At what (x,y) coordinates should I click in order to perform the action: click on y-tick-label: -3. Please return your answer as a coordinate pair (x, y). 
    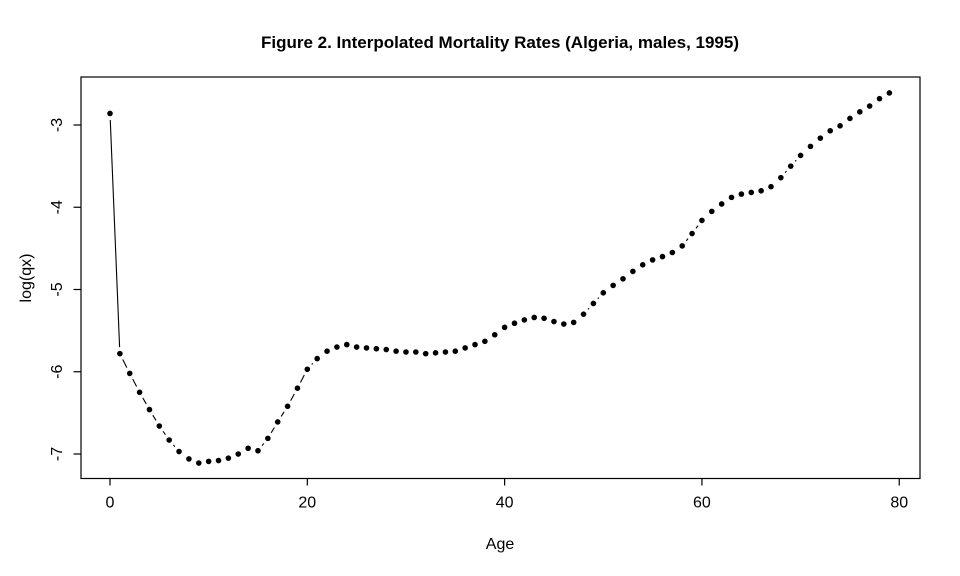
    Looking at the image, I should click on (57, 125).